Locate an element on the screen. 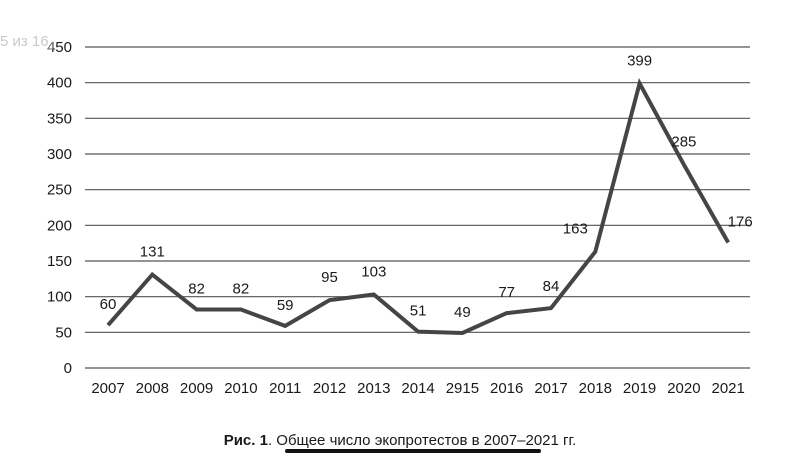 This screenshot has height=463, width=800. y-tick-label-100: 100 is located at coordinates (59, 297).